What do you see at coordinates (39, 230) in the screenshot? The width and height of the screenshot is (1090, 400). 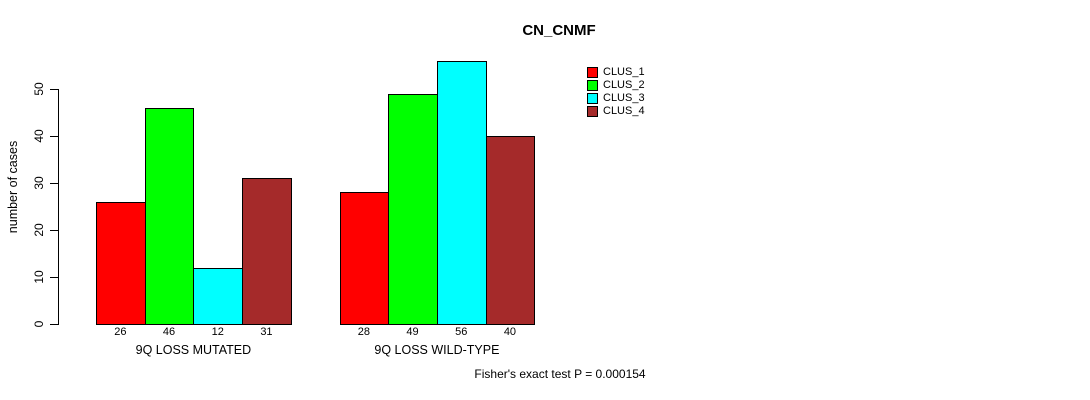 I see `y-axis-tick-label: 20` at bounding box center [39, 230].